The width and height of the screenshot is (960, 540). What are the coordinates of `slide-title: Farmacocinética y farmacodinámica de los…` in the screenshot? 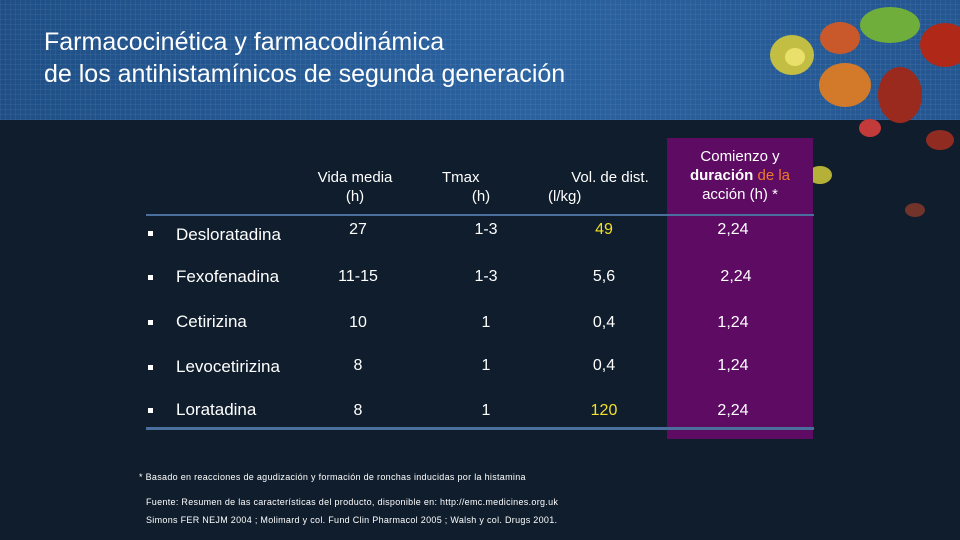 It's located at (304, 58).